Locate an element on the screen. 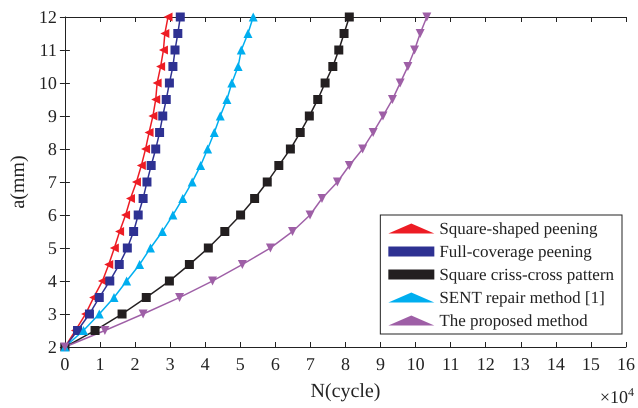 This screenshot has height=408, width=638. legend-label: Full-coverage peening is located at coordinates (515, 251).